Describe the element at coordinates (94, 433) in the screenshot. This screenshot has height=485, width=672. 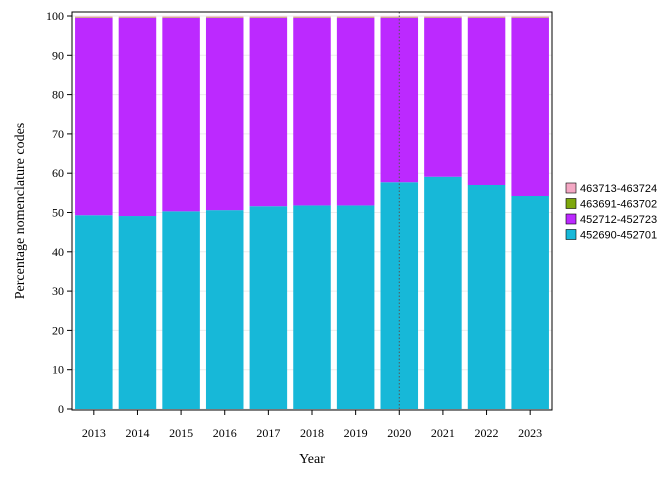
I see `x-tick-label: 2013` at that location.